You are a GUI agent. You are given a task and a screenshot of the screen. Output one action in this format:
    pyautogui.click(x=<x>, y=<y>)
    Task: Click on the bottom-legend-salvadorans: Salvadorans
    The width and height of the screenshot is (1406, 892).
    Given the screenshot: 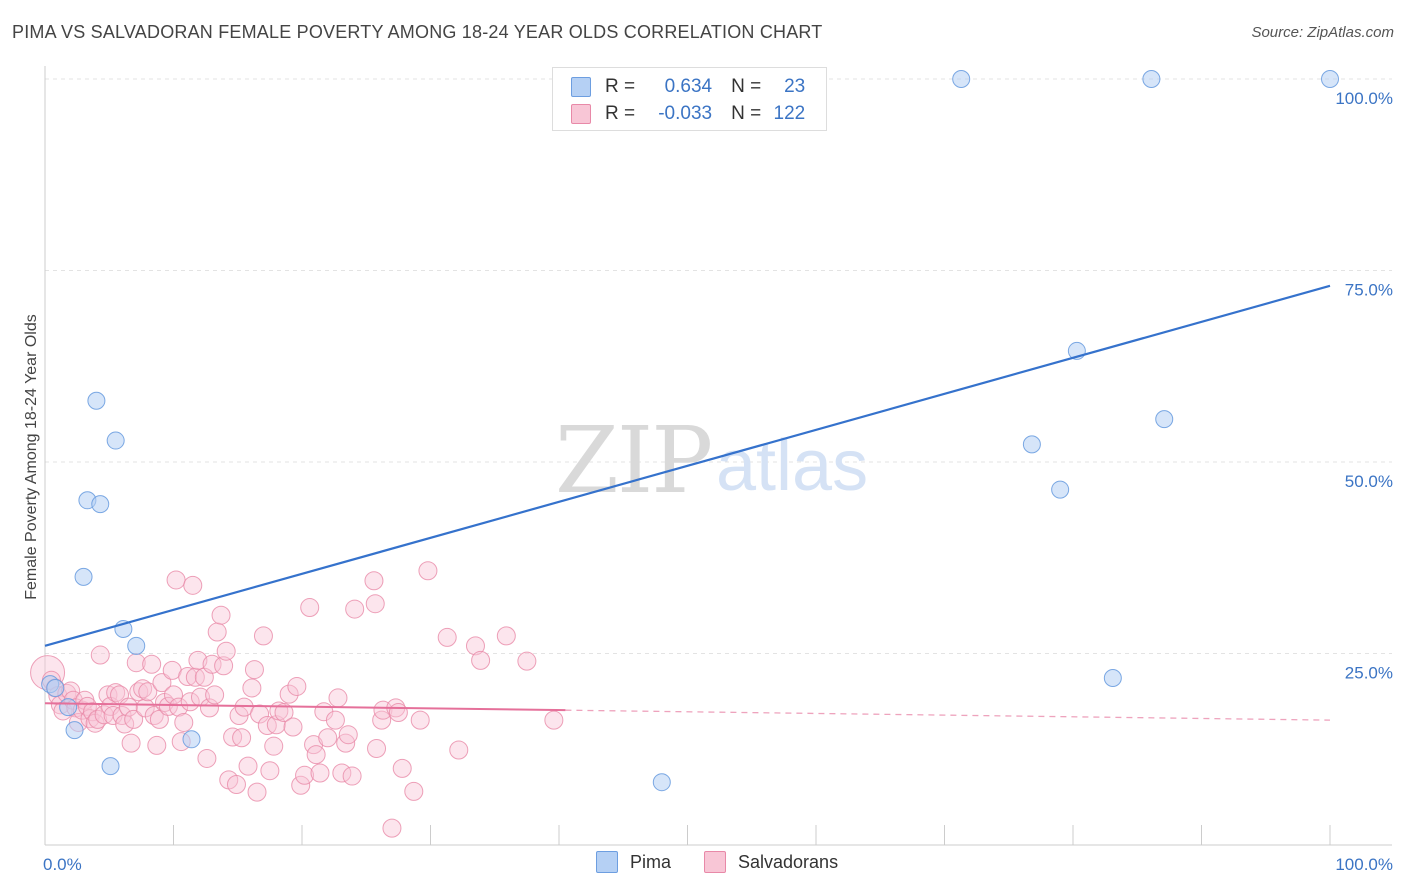 What is the action you would take?
    pyautogui.click(x=771, y=862)
    